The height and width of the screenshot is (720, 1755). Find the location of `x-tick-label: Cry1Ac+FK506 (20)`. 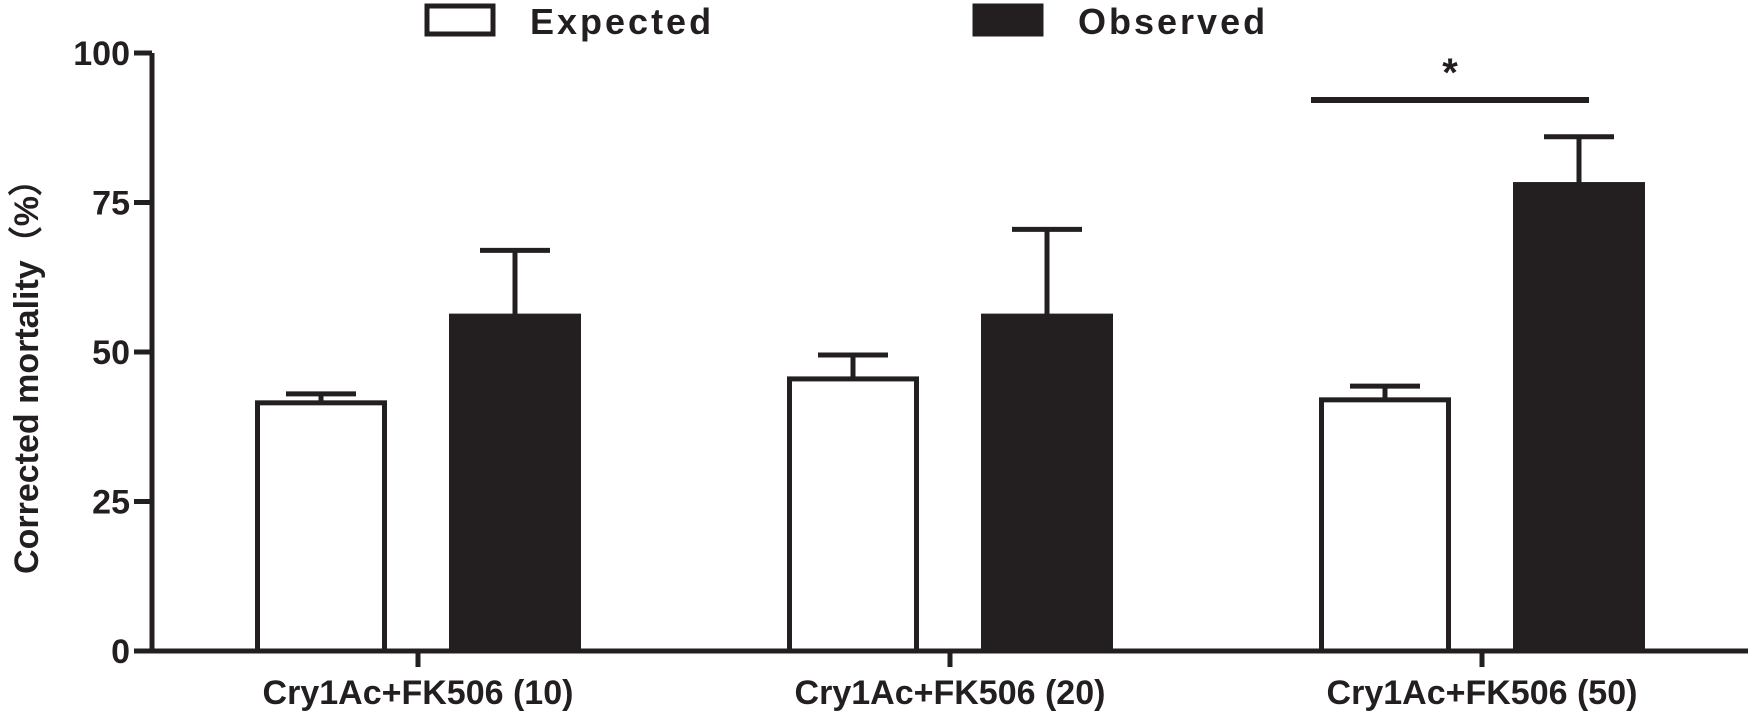

x-tick-label: Cry1Ac+FK506 (20) is located at coordinates (950, 693).